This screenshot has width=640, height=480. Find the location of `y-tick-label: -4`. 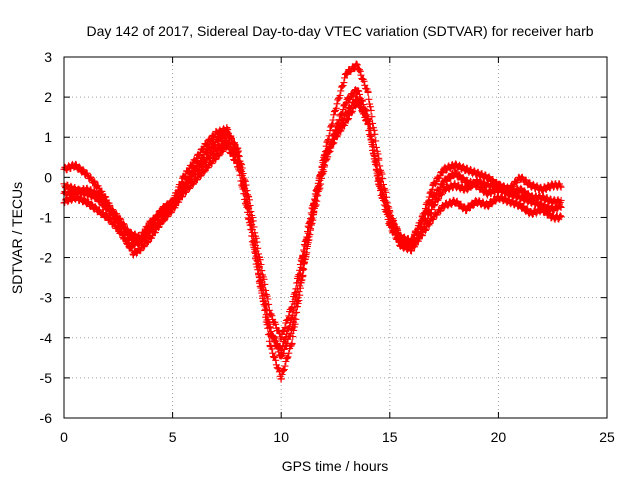

y-tick-label: -4 is located at coordinates (46, 338).